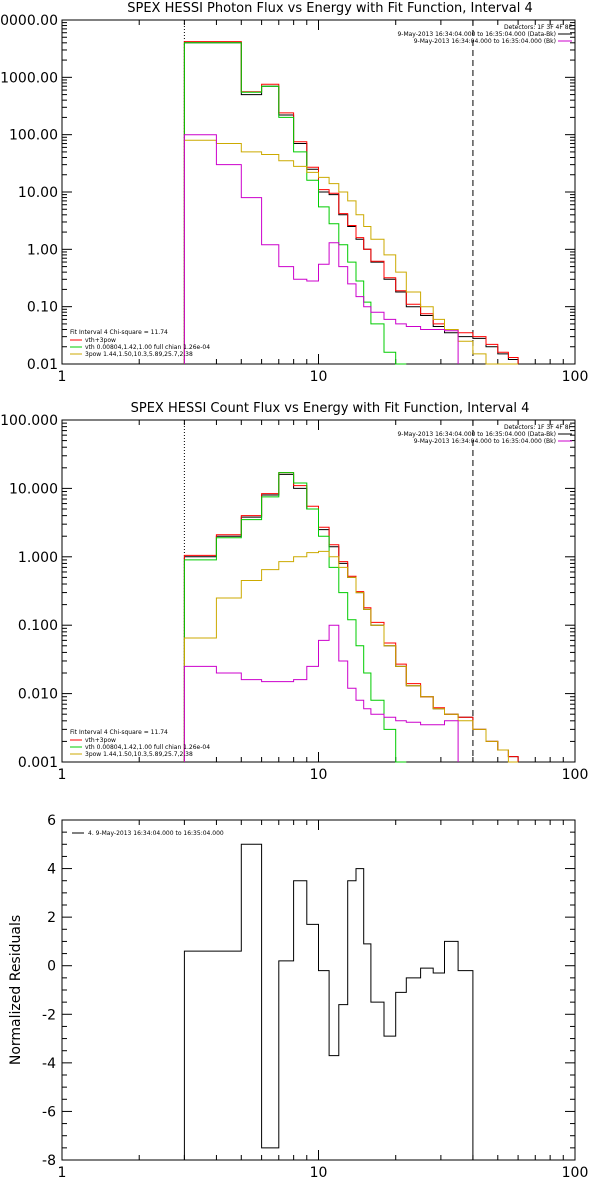 The image size is (600, 1200). What do you see at coordinates (38, 193) in the screenshot?
I see `y-tick-label: 10.00` at bounding box center [38, 193].